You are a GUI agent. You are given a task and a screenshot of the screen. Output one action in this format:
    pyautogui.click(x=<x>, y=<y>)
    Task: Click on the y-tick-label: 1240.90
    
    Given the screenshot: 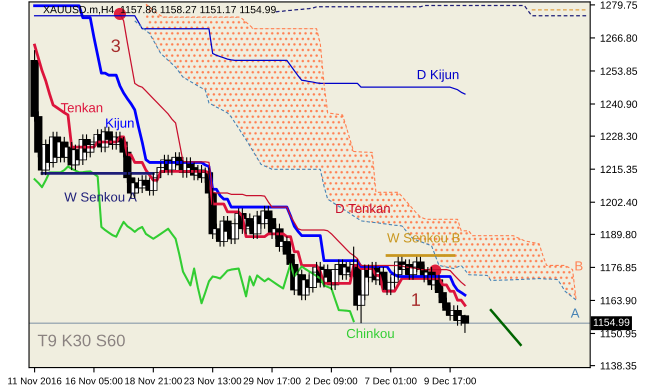 What is the action you would take?
    pyautogui.click(x=619, y=104)
    